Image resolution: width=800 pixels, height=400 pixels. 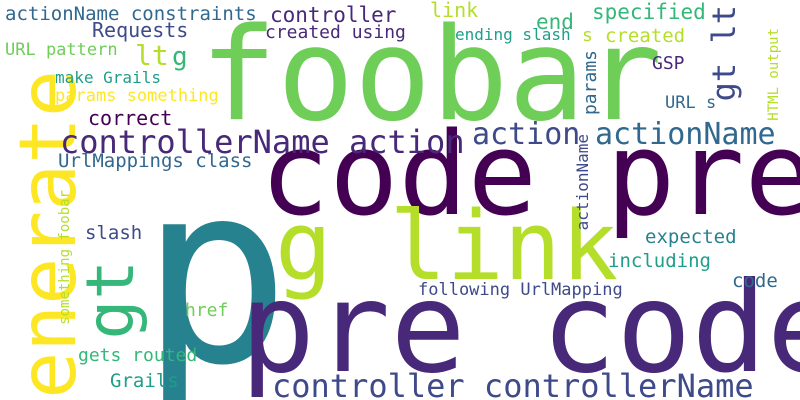 What do you see at coordinates (49, 235) in the screenshot?
I see `word-generate: generate` at bounding box center [49, 235].